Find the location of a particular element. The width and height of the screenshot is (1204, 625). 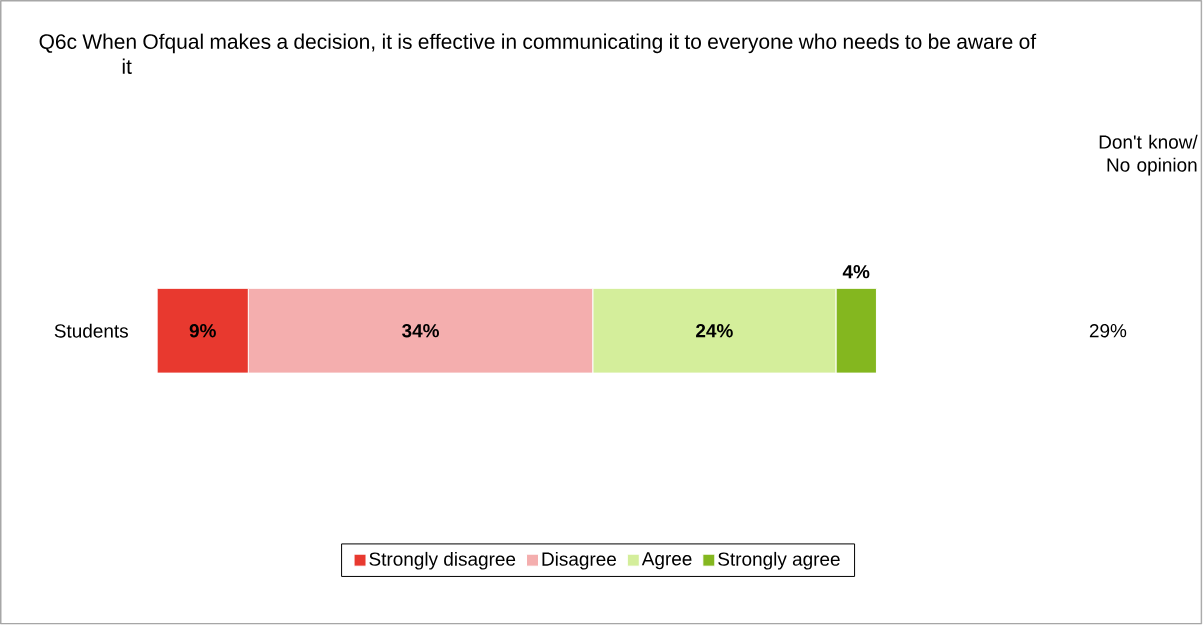

legend-label: Strongly disagree is located at coordinates (442, 561).